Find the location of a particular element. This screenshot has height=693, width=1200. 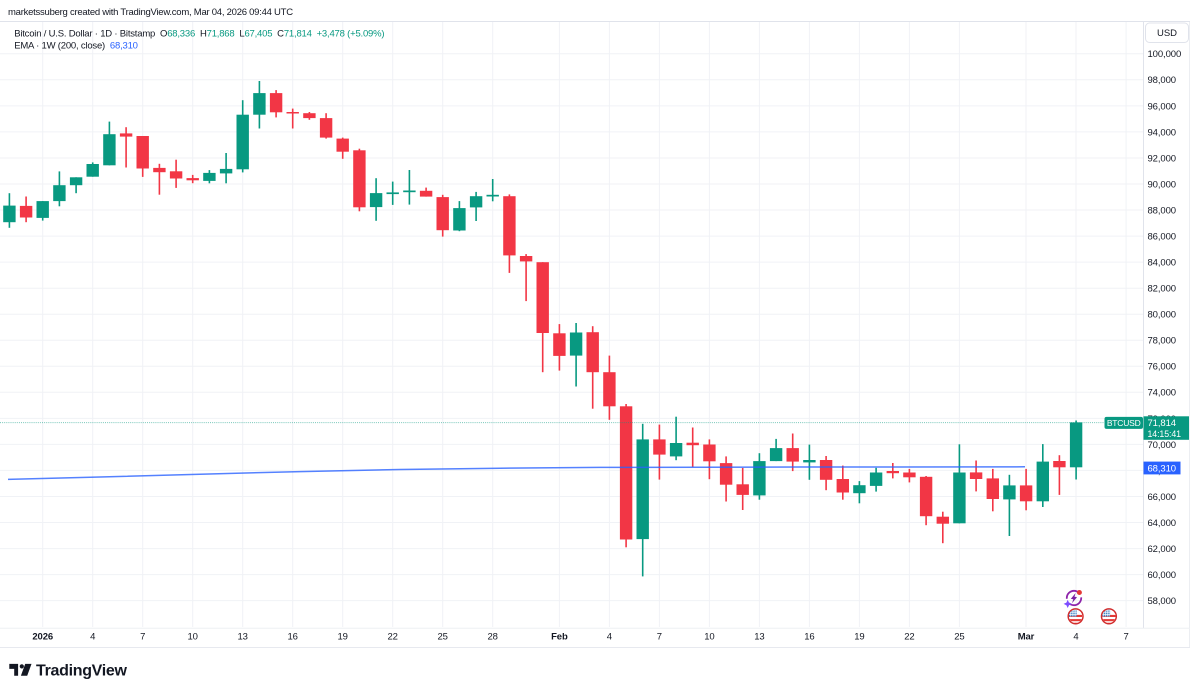

svg-text: 92,000 is located at coordinates (1162, 158).